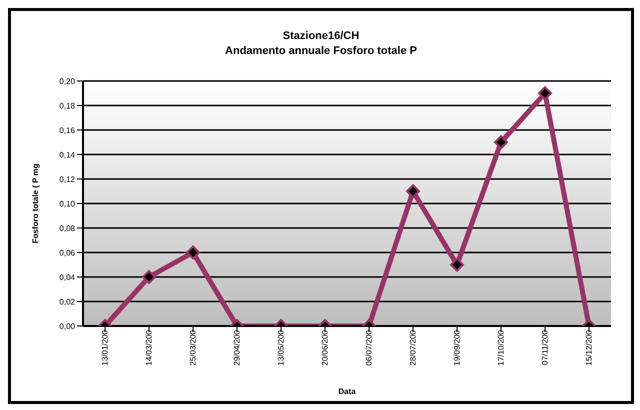 The height and width of the screenshot is (410, 640). I want to click on chart-subtitle: Andamento annuale Fosforo totale P, so click(321, 51).